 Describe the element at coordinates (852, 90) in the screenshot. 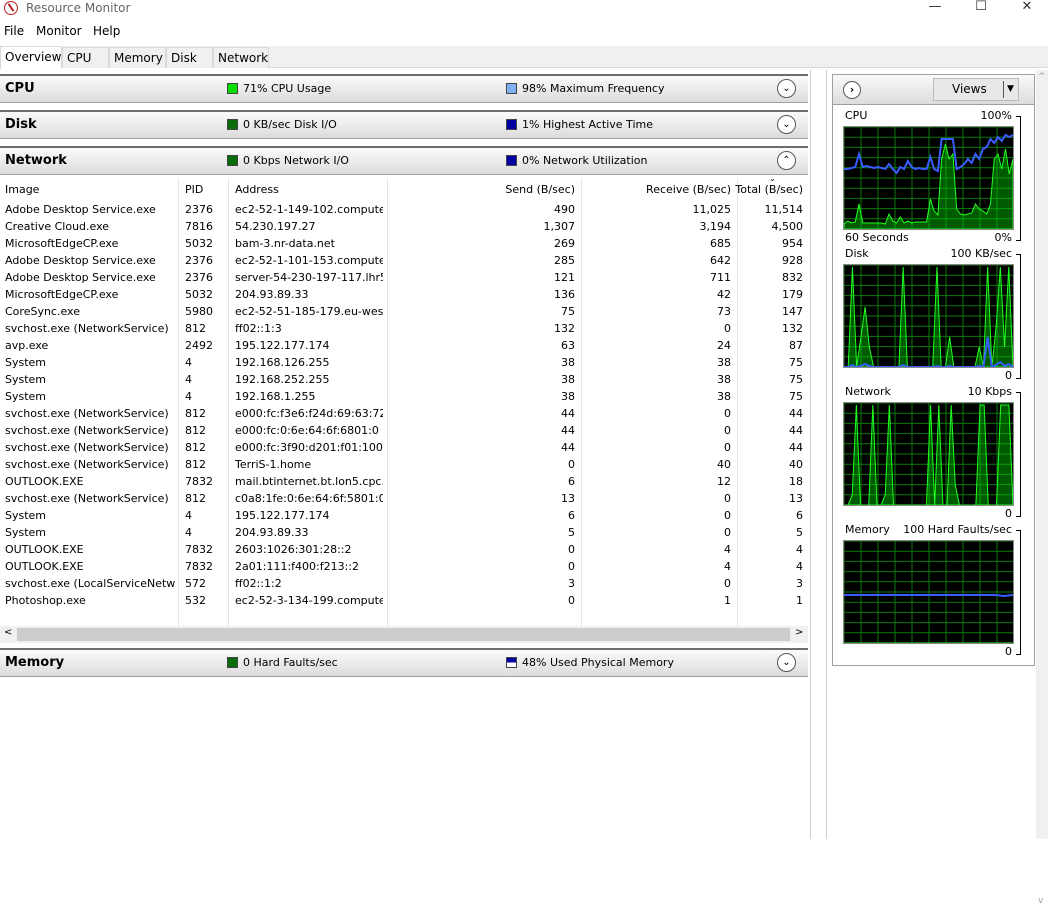

I see `collapse-panel-chevron-right-icon: ›` at that location.